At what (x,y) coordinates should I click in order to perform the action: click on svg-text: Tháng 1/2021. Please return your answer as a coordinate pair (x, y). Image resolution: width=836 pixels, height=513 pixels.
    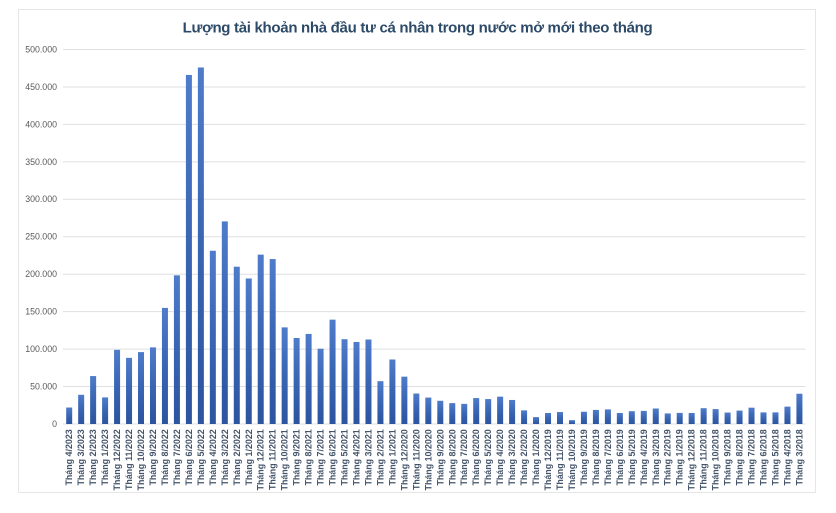
    Looking at the image, I should click on (392, 457).